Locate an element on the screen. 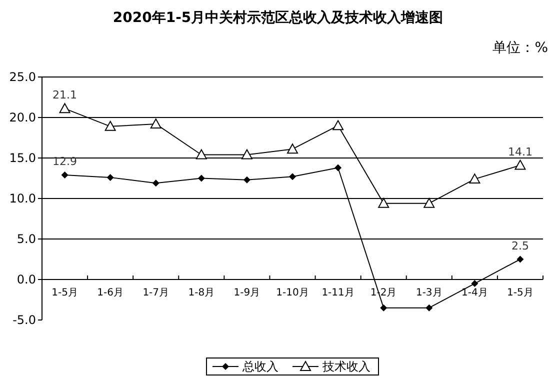 The image size is (556, 381). x-tick-label: 1-9月 is located at coordinates (247, 293).